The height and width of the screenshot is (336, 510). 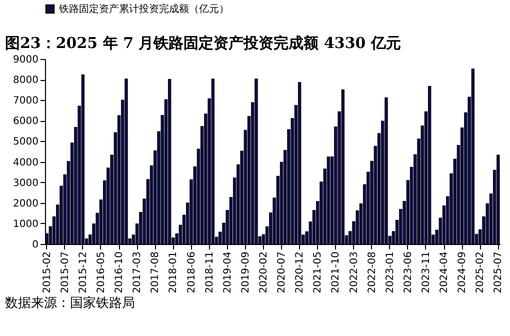 I want to click on x-tick-label: 2016-05, so click(x=101, y=273).